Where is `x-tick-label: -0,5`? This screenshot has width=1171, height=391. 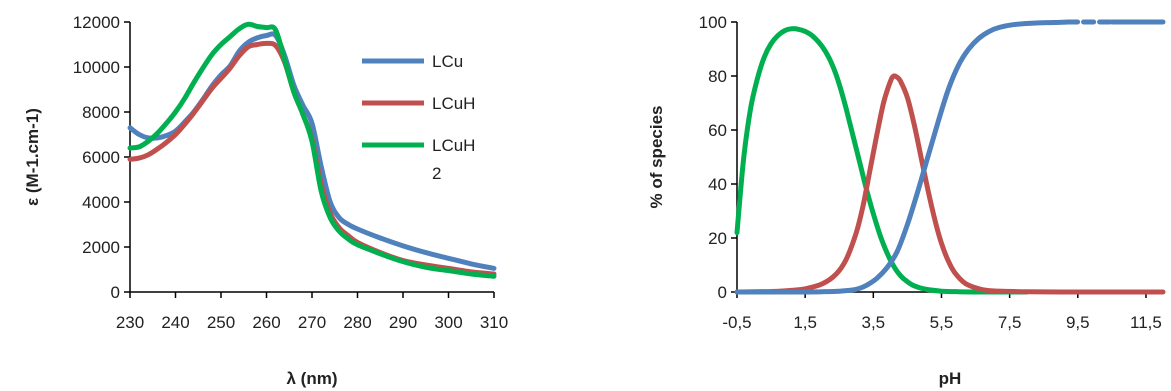
x-tick-label: -0,5 is located at coordinates (736, 322).